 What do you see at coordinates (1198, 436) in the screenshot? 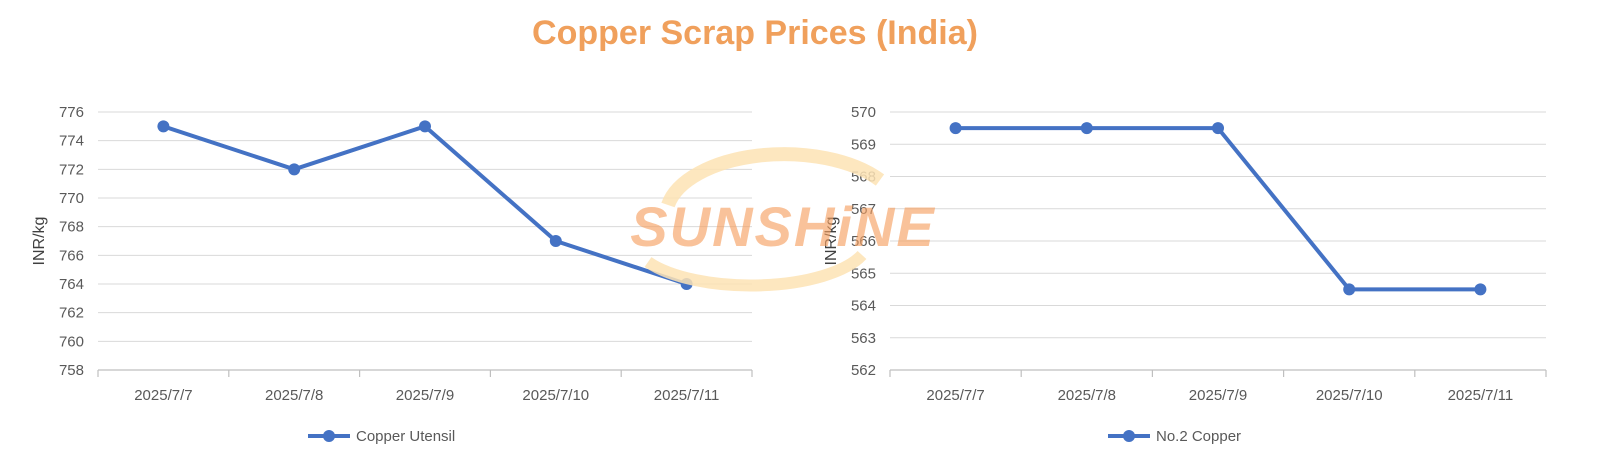
I see `legend-label: No.2 Copper` at bounding box center [1198, 436].